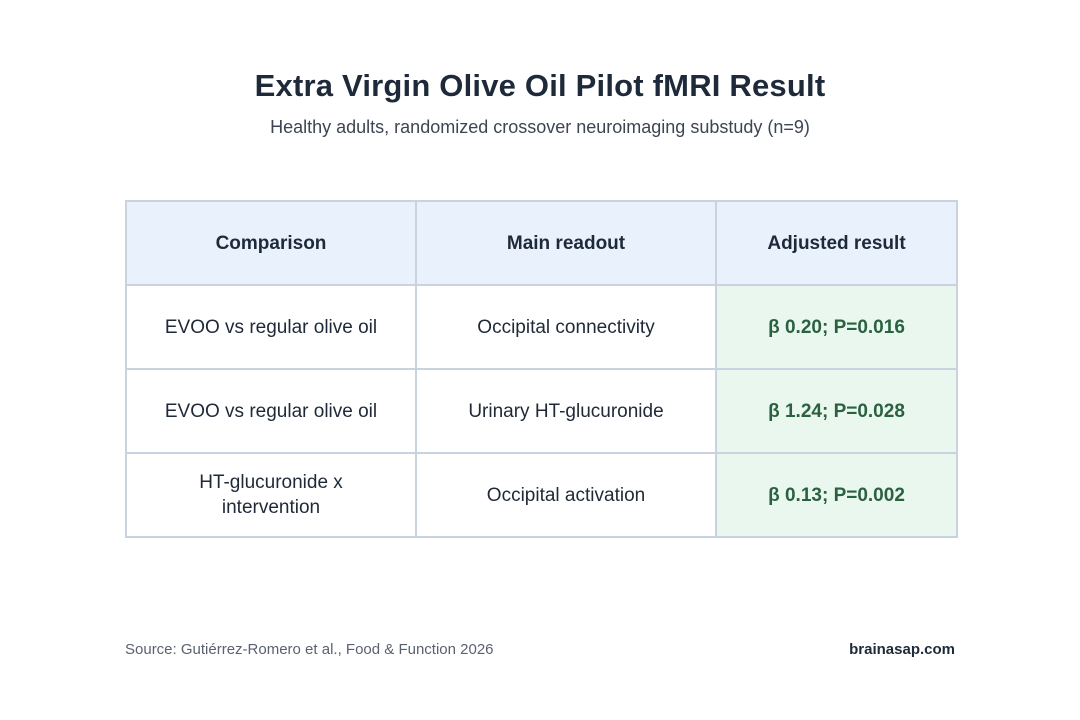 The image size is (1080, 720). I want to click on column-header-main-readout: Main readout, so click(566, 243).